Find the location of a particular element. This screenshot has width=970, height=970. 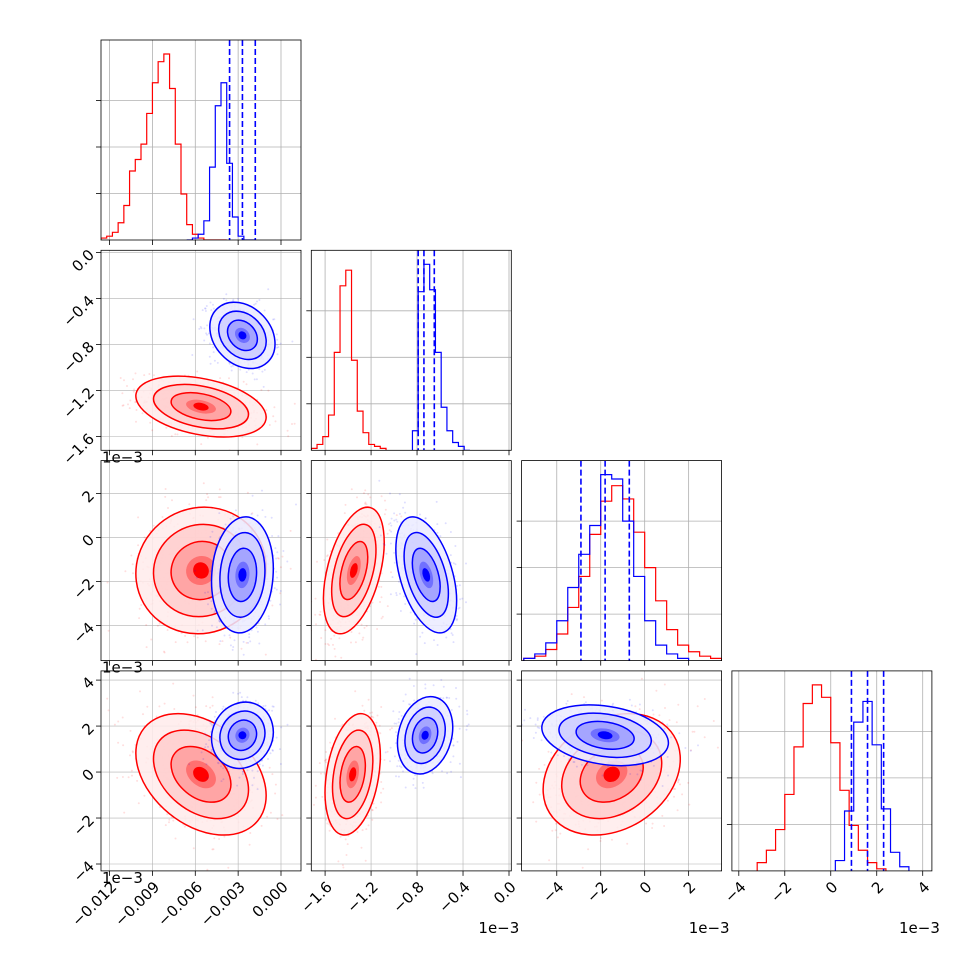

scatter-content is located at coordinates (201, 770).